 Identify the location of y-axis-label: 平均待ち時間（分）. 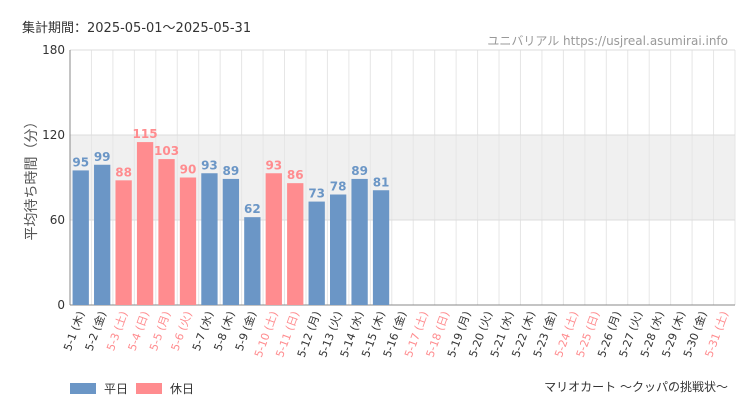
(32, 178).